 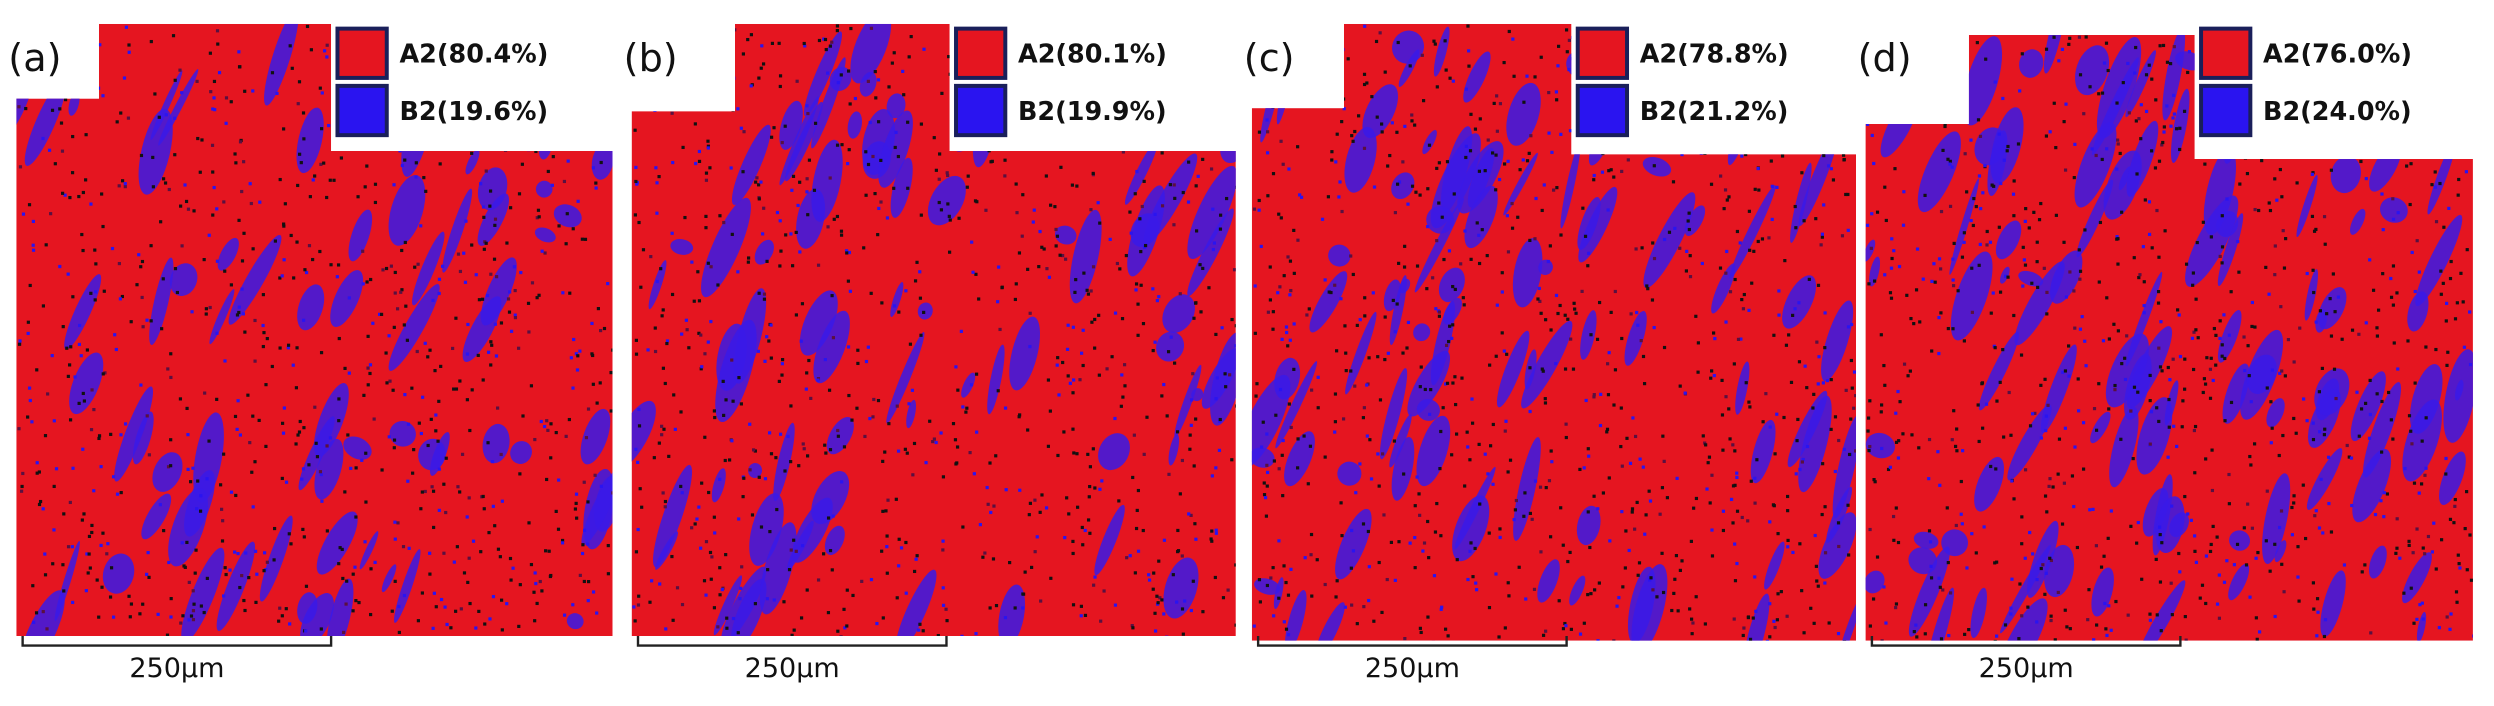 What do you see at coordinates (473, 111) in the screenshot?
I see `legend-label: B2(19.6%)` at bounding box center [473, 111].